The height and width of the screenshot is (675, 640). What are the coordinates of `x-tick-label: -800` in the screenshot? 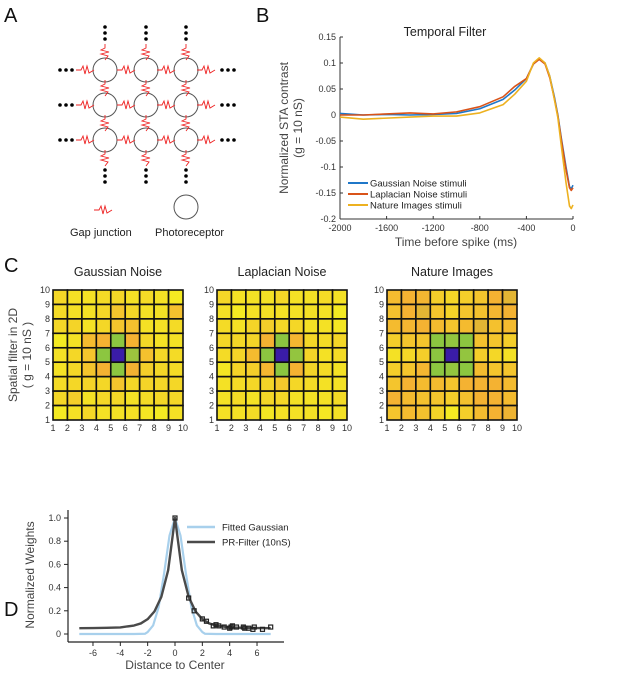 It's located at (480, 228).